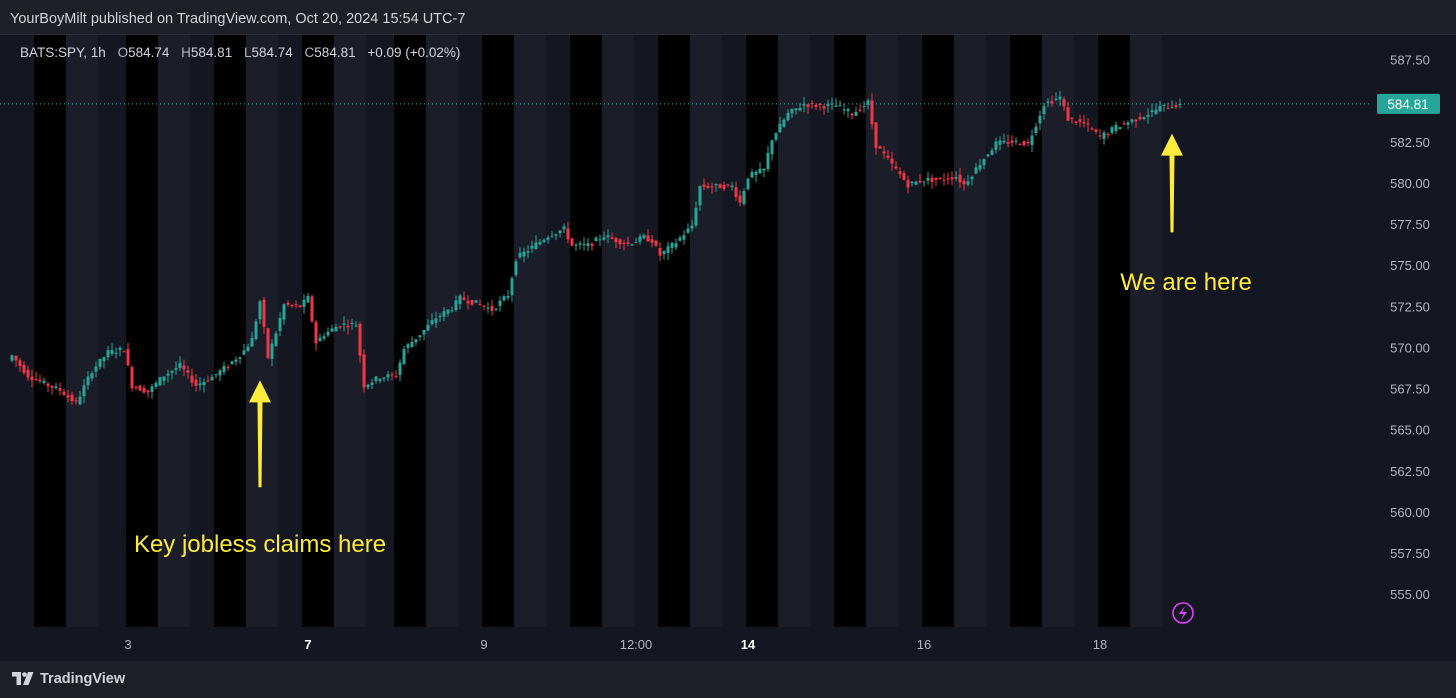 Image resolution: width=1456 pixels, height=698 pixels. Describe the element at coordinates (1183, 613) in the screenshot. I see `lightning-icon` at that location.